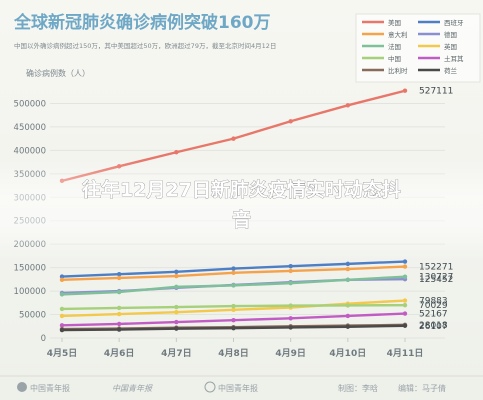  I want to click on end-value-label: 70029, so click(433, 306).